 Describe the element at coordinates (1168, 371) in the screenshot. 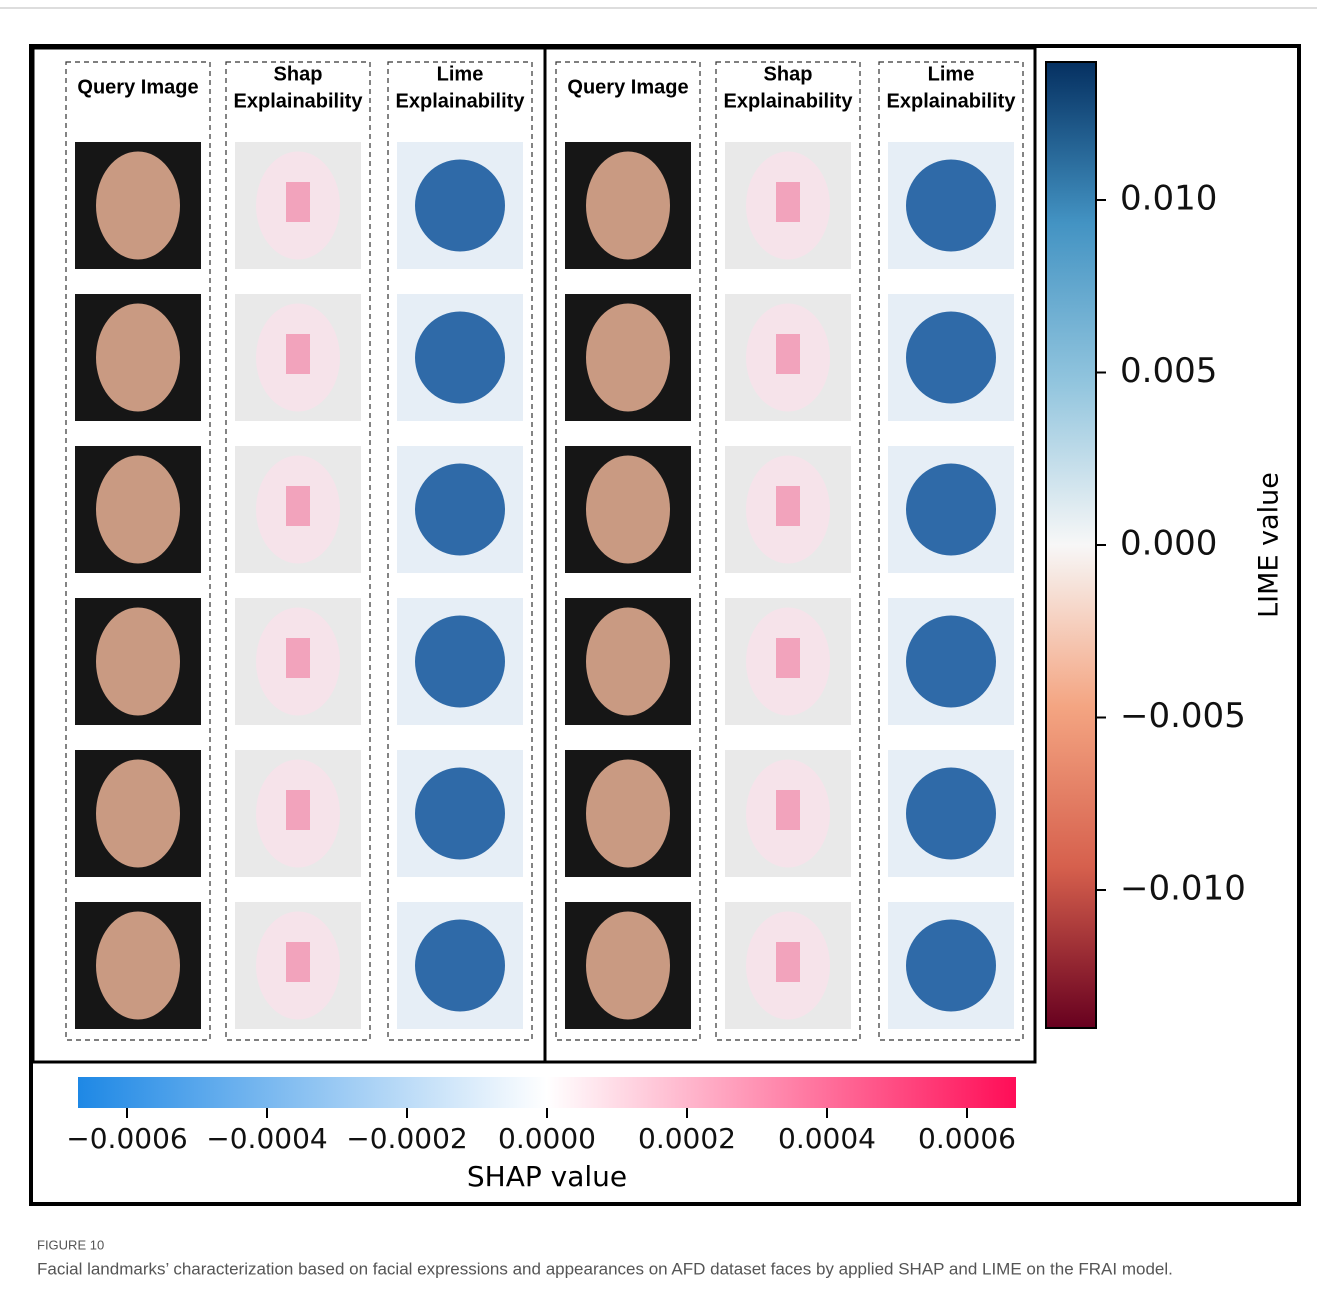

I see `tick-label: 0.005` at that location.